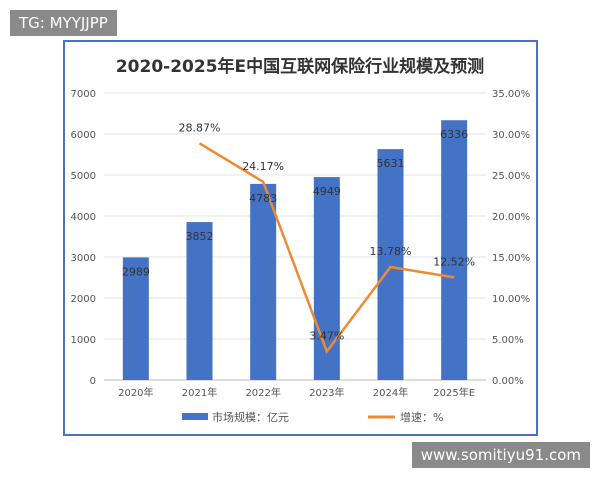  I want to click on y-left-tick: 3000, so click(83, 258).